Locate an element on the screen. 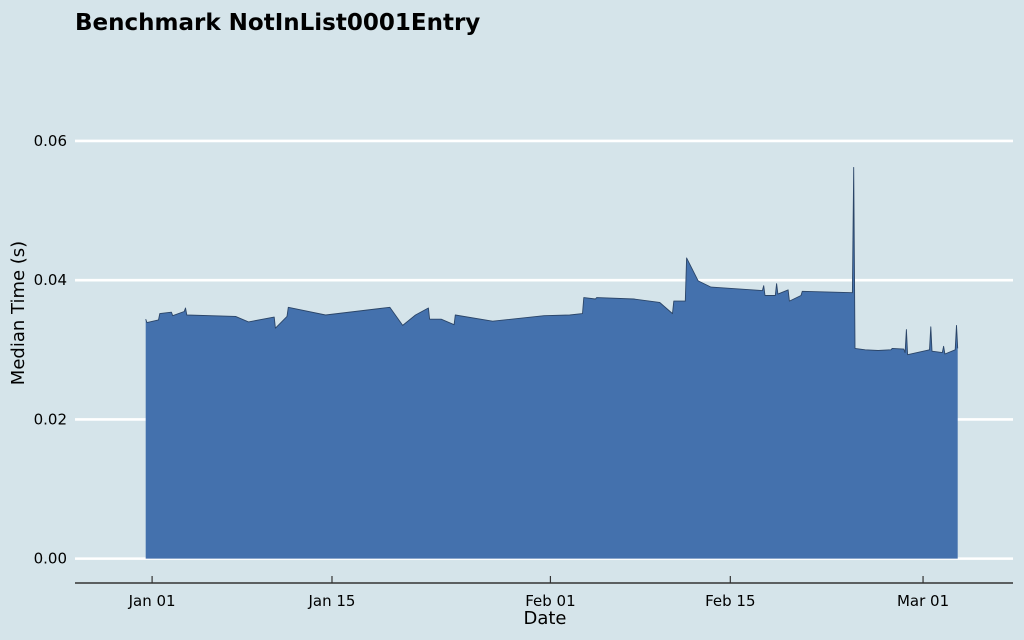 The height and width of the screenshot is (640, 1024). y-axis-ticks: 0.00 0.02 0.04 0.06 is located at coordinates (50, 350).